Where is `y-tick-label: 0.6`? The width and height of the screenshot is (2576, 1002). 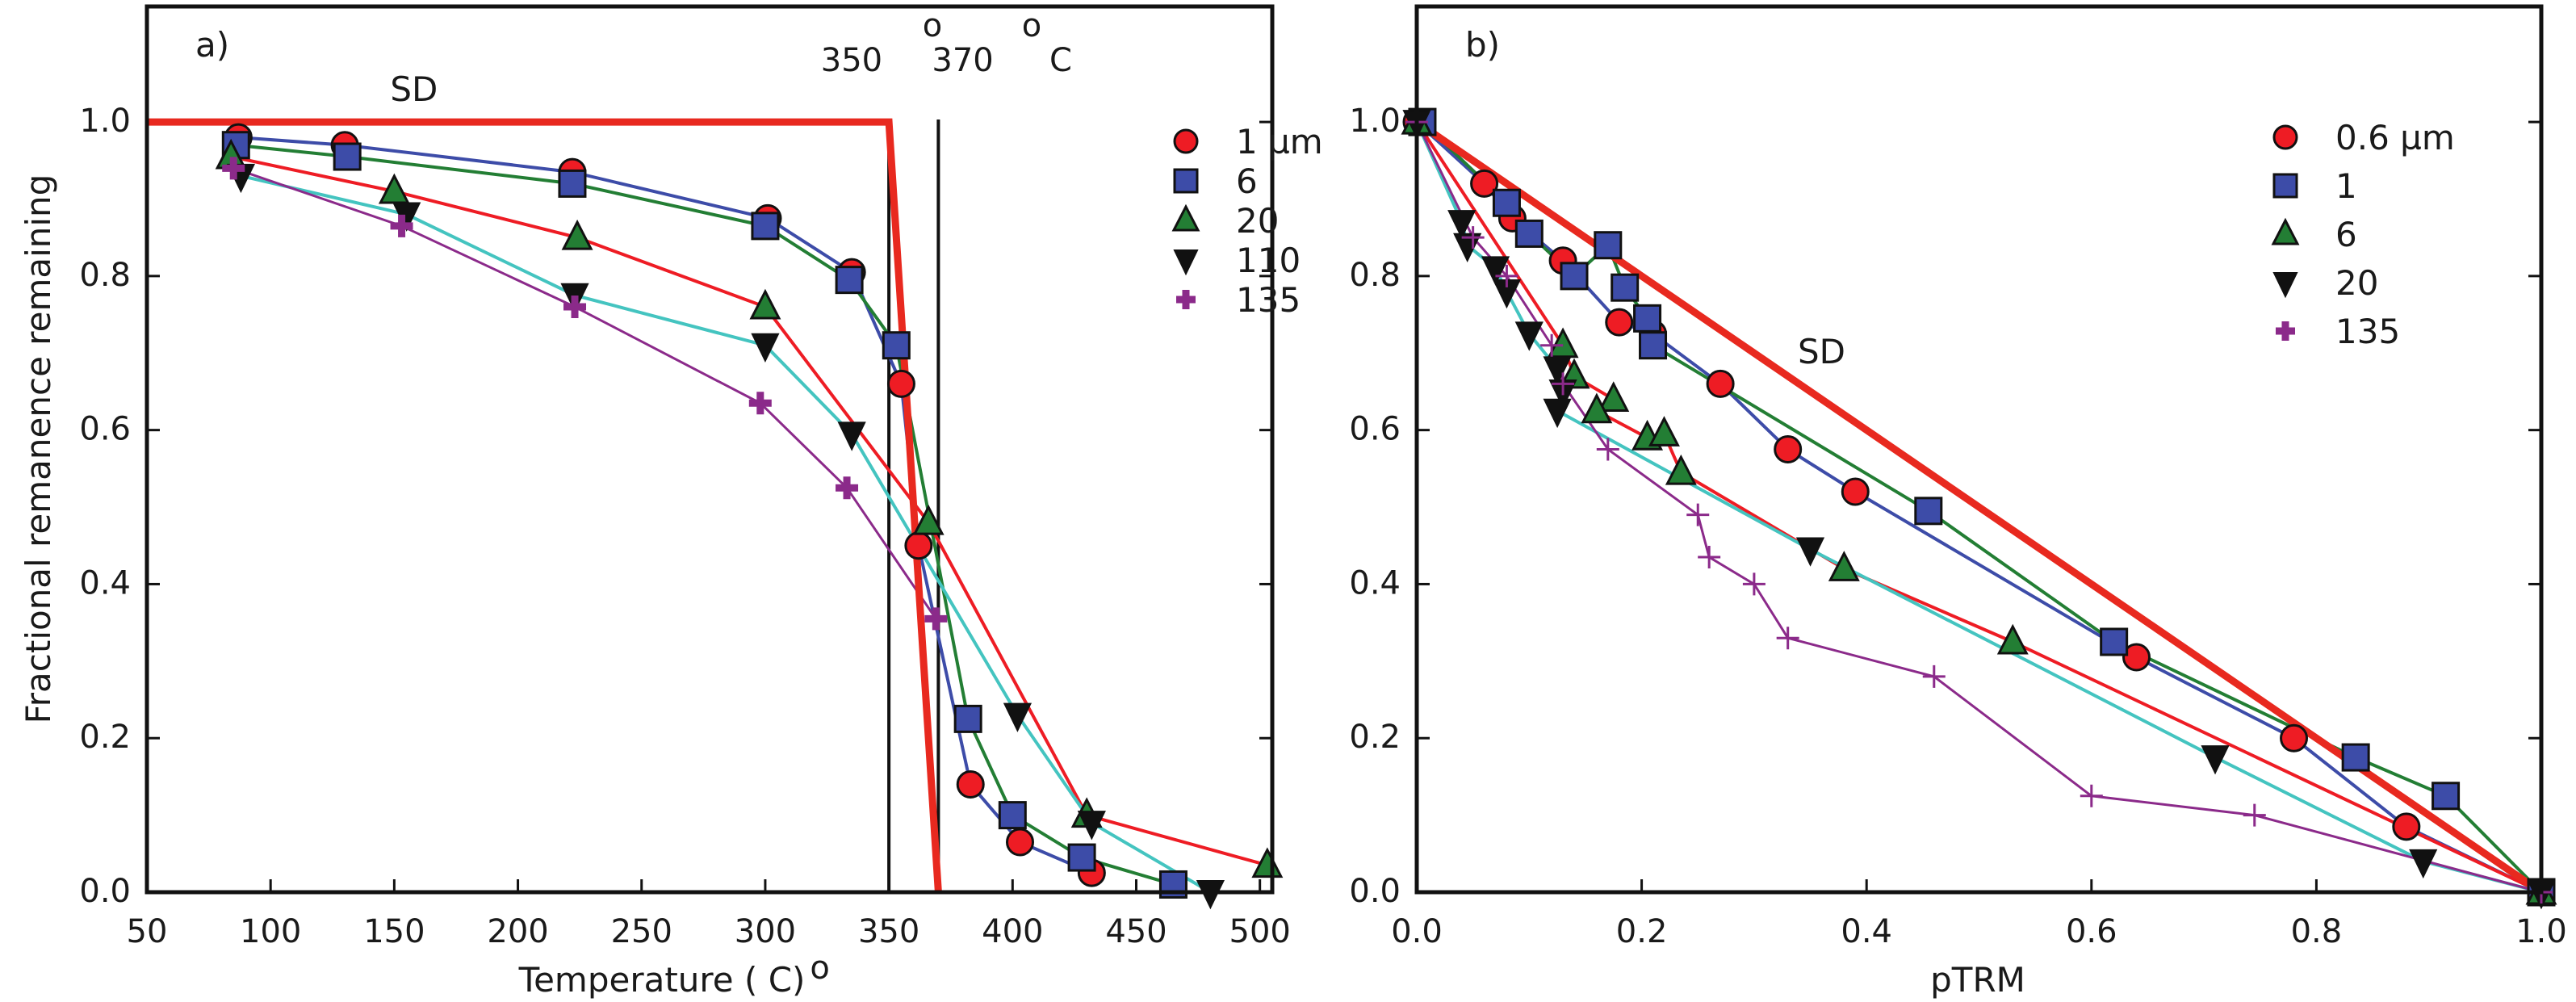
y-tick-label: 0.6 is located at coordinates (1375, 429).